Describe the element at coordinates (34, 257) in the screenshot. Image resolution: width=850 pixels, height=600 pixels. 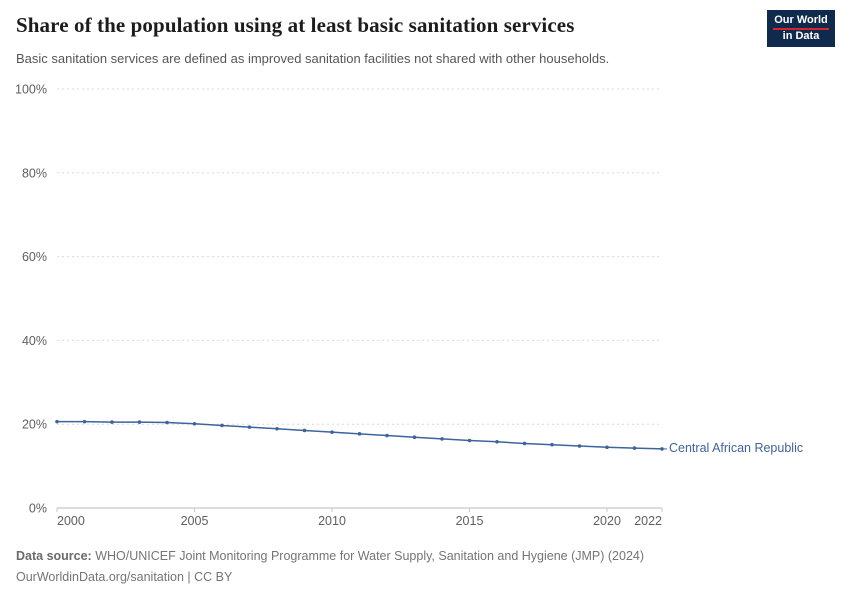
I see `svg-text: 60%` at that location.